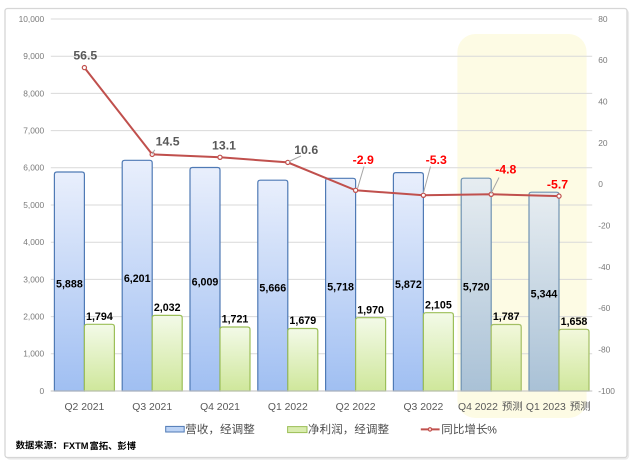 The image size is (635, 473). What do you see at coordinates (506, 317) in the screenshot?
I see `svg-text: 1,787` at bounding box center [506, 317].